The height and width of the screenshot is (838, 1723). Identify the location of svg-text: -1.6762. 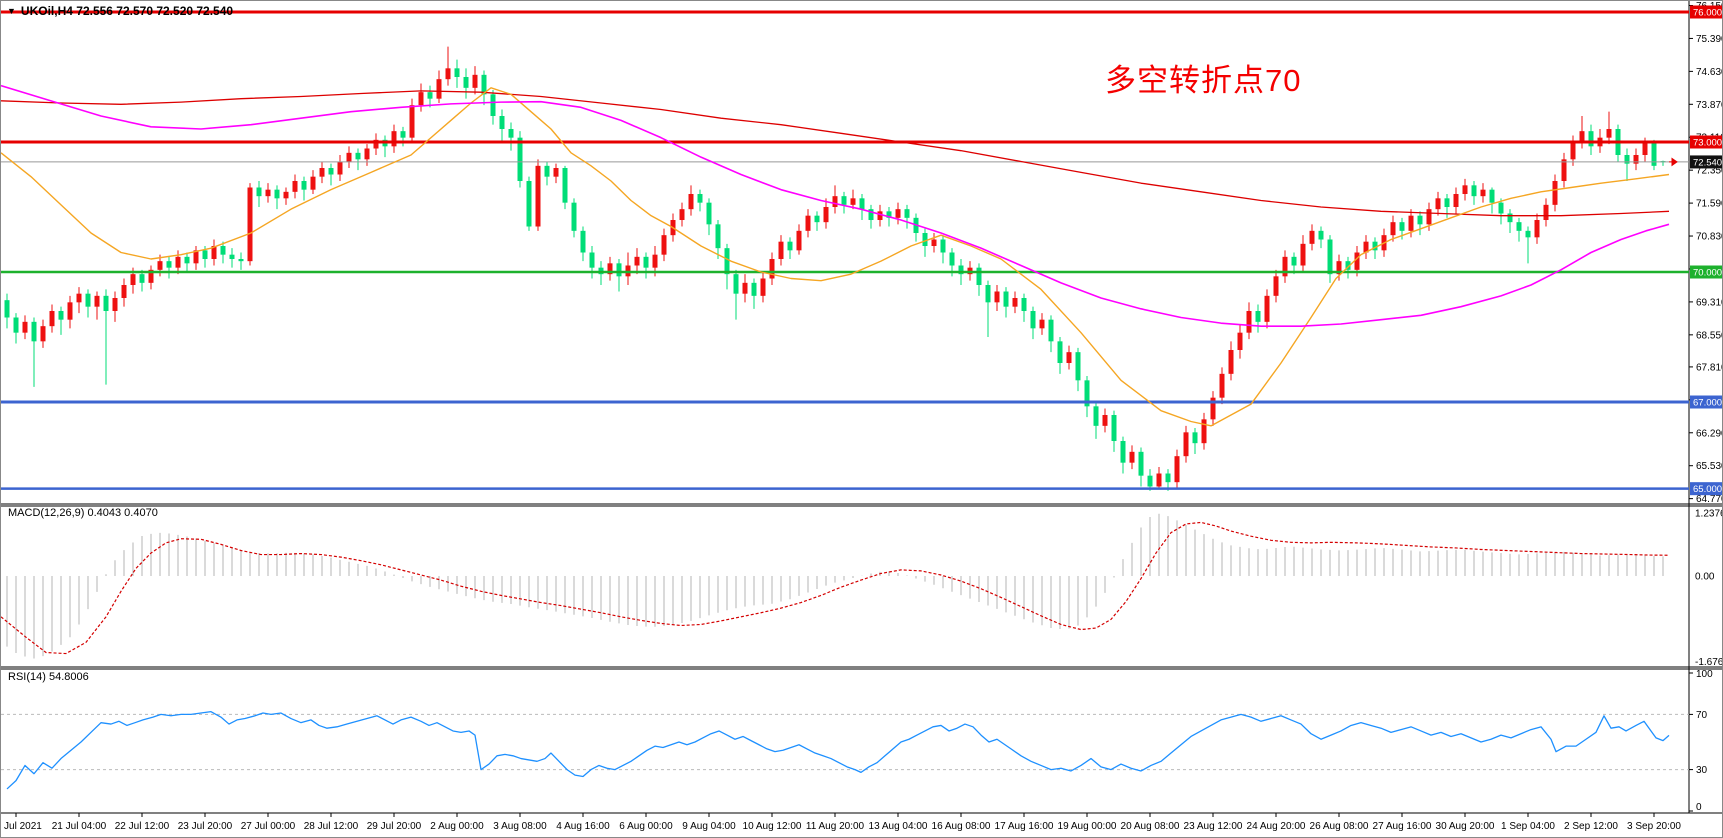
(1709, 662).